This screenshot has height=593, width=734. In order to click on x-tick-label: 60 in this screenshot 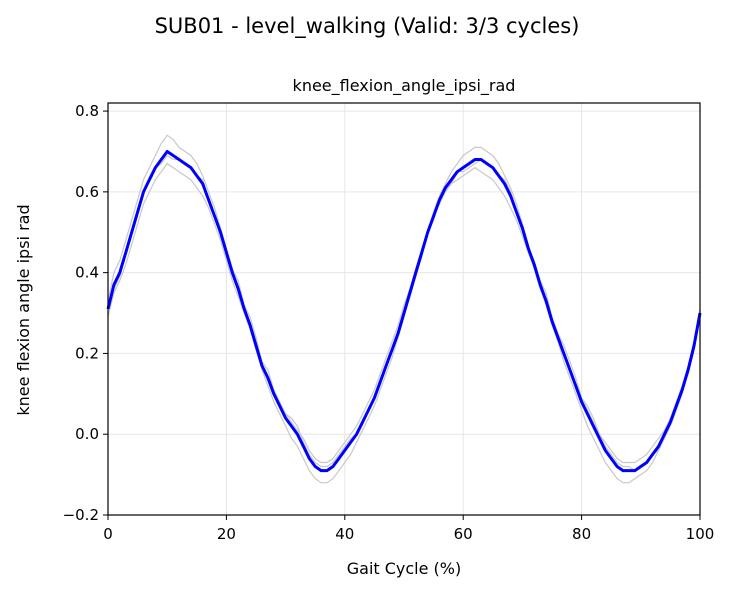, I will do `click(463, 534)`.